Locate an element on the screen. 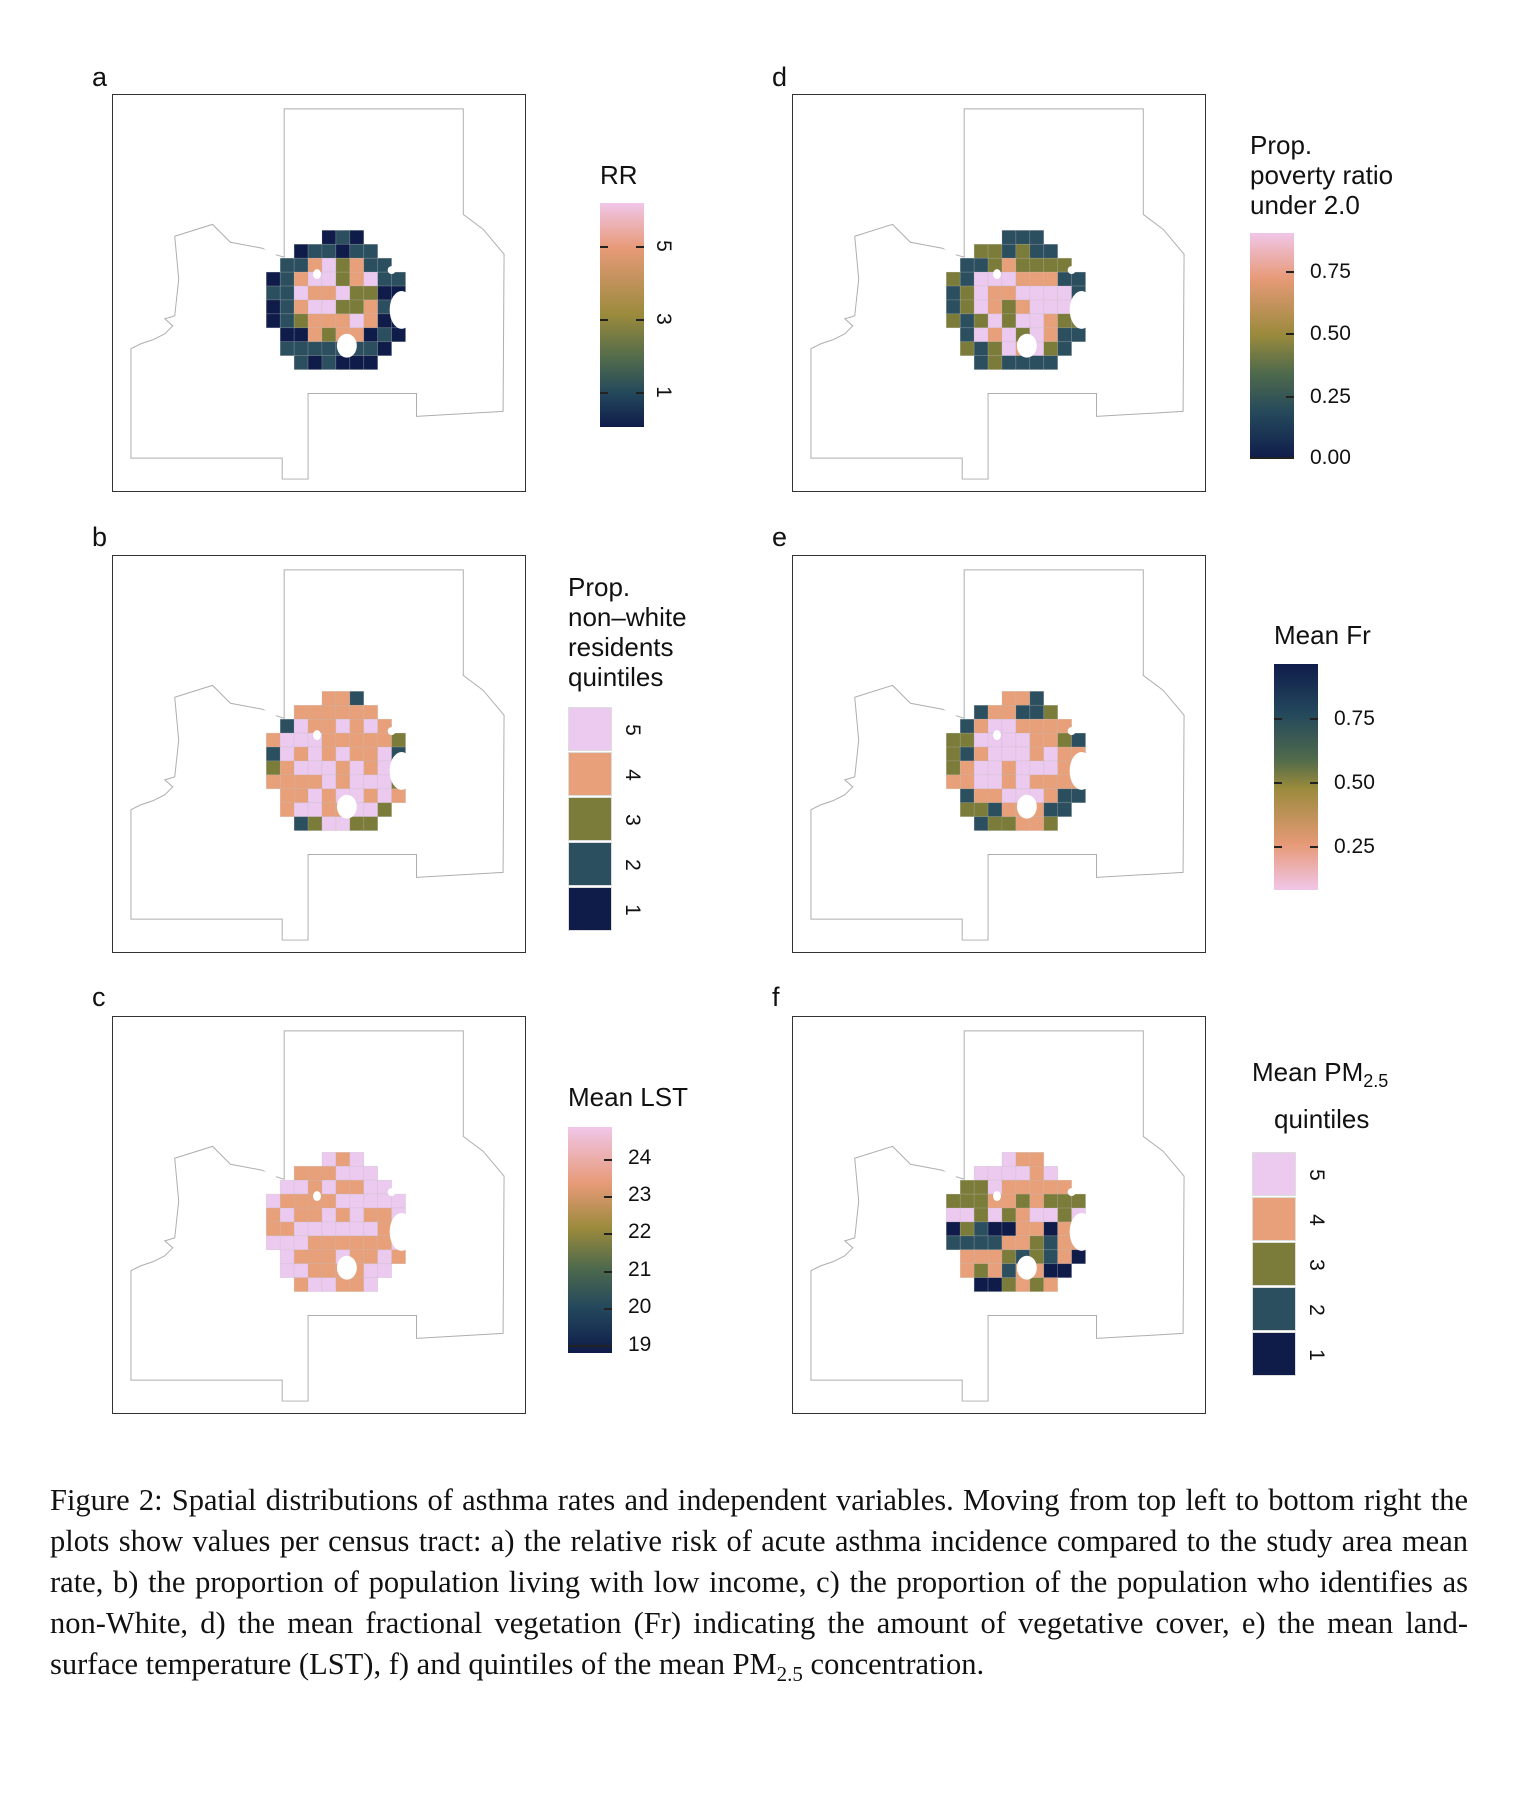 The image size is (1520, 1800). panel-letter-a: a is located at coordinates (100, 77).